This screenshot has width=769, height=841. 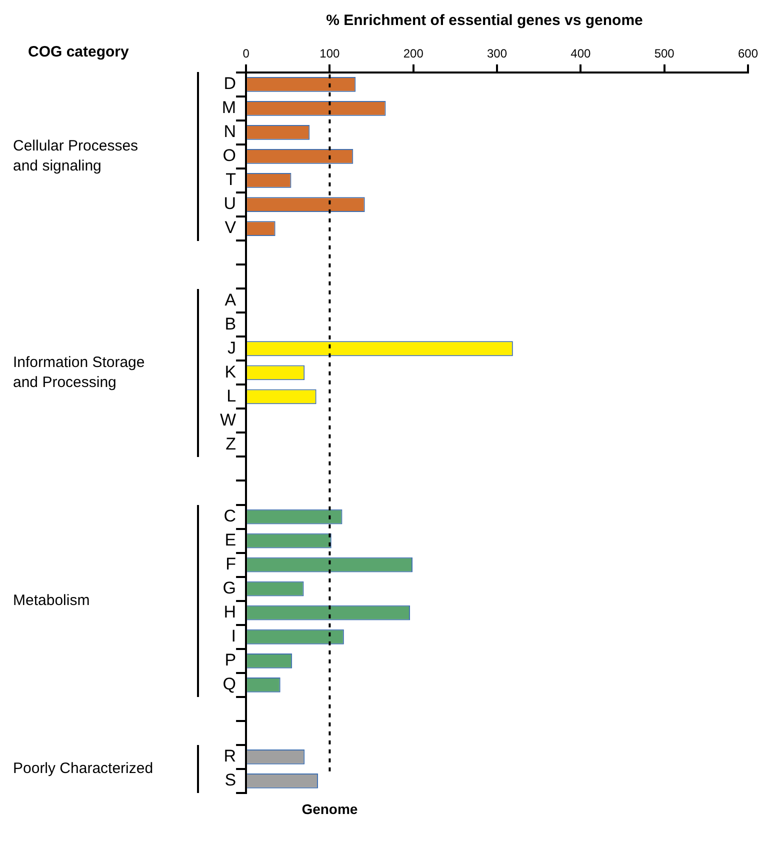 What do you see at coordinates (230, 780) in the screenshot?
I see `y-tick-label: S` at bounding box center [230, 780].